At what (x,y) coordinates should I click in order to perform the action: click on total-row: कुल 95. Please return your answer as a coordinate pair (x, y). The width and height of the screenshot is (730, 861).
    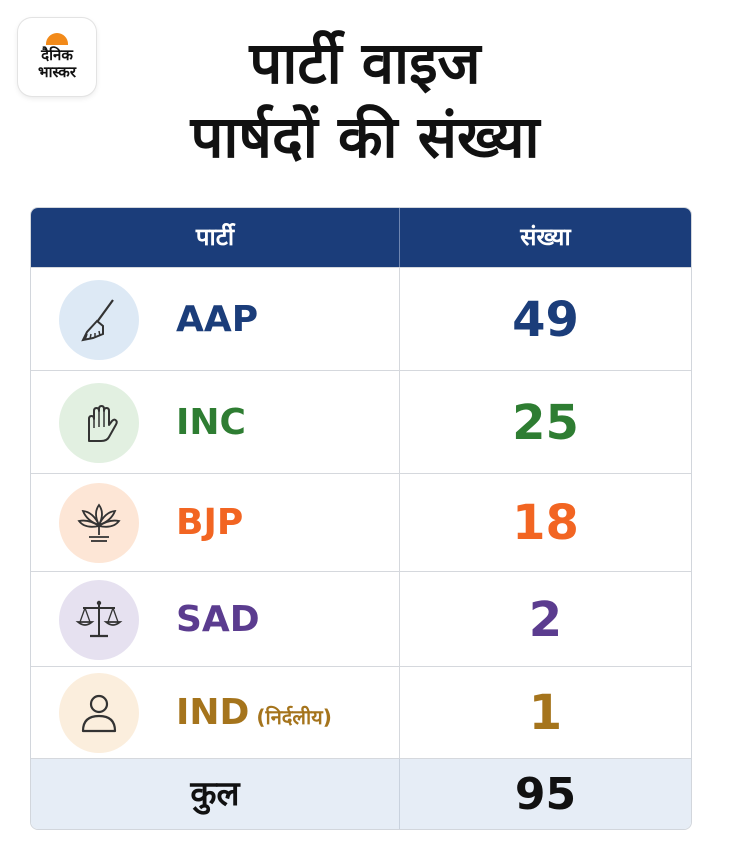
    Looking at the image, I should click on (361, 793).